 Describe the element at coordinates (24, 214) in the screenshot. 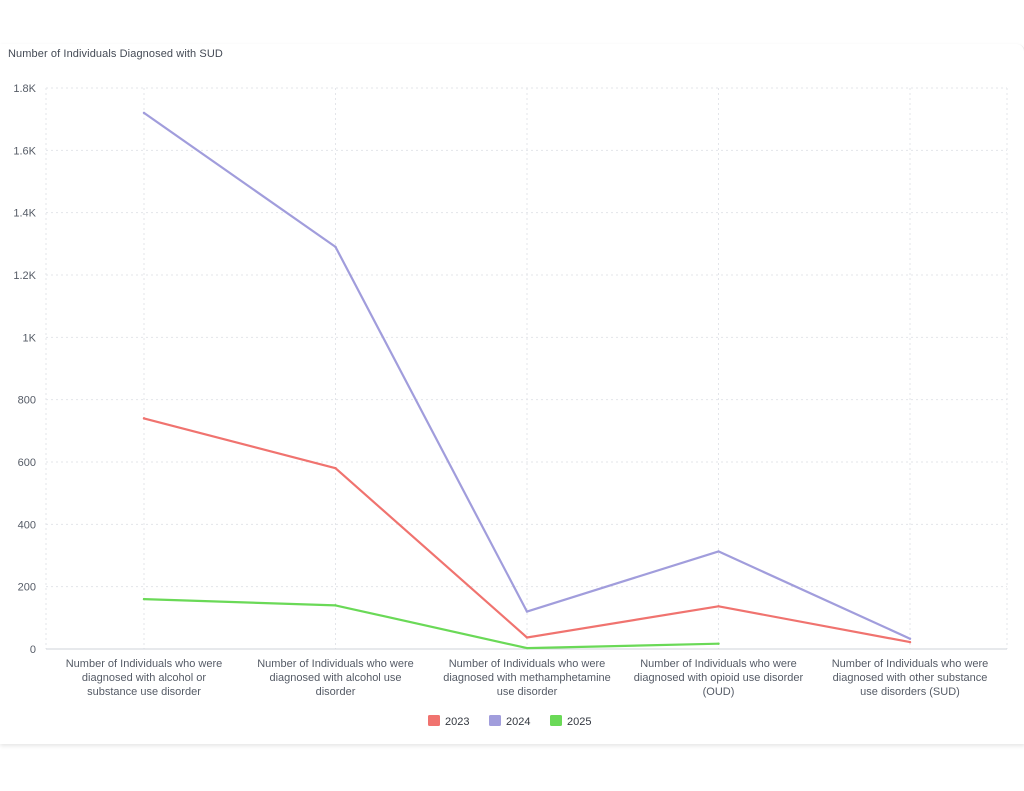

I see `y-tick-label: 1.4K` at that location.